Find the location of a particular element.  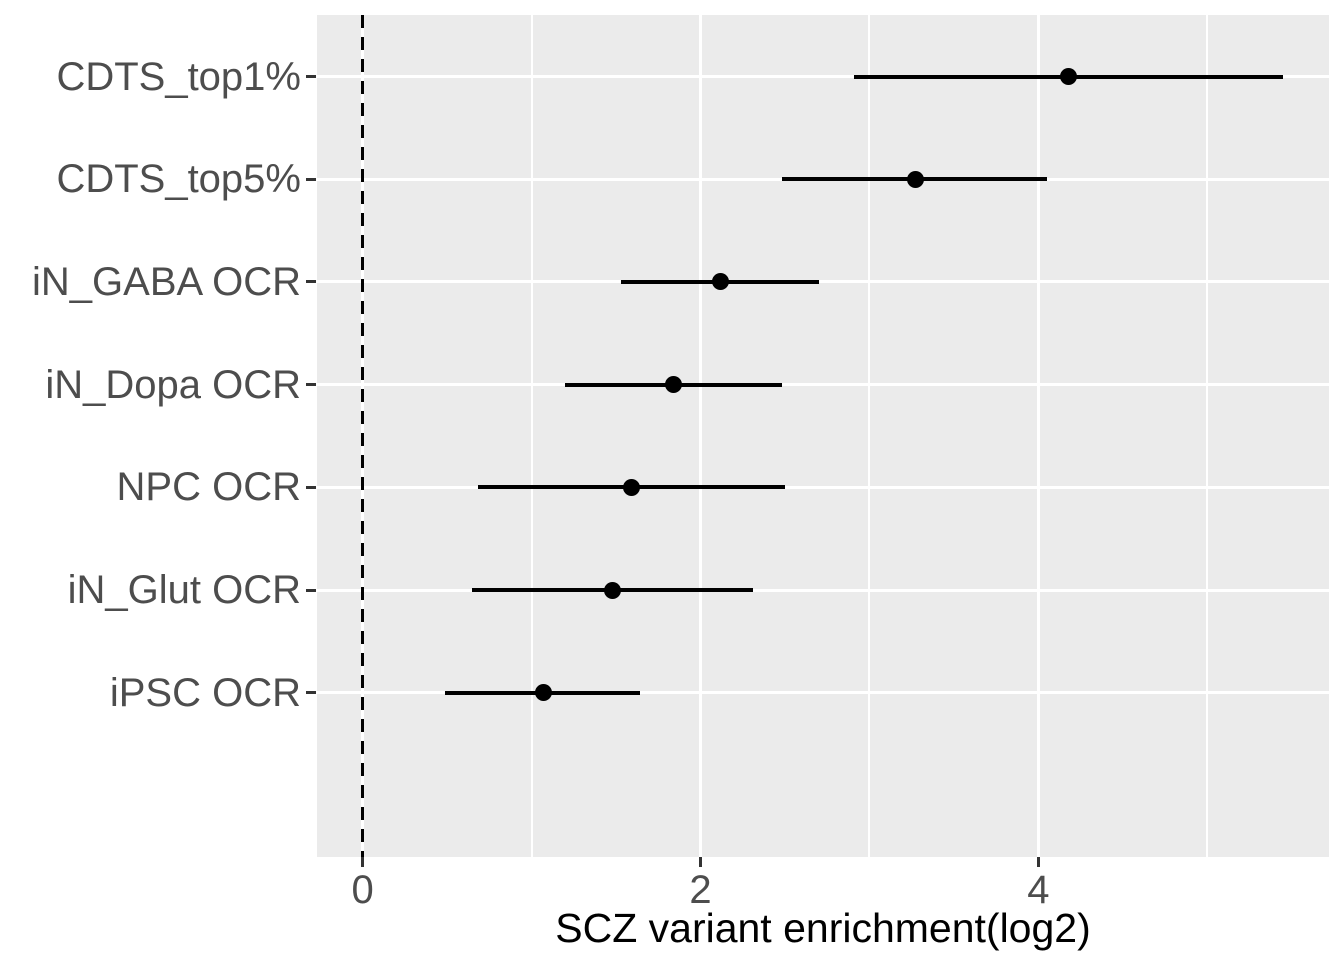

y-axis-label: CDTS_top5% is located at coordinates (178, 179).